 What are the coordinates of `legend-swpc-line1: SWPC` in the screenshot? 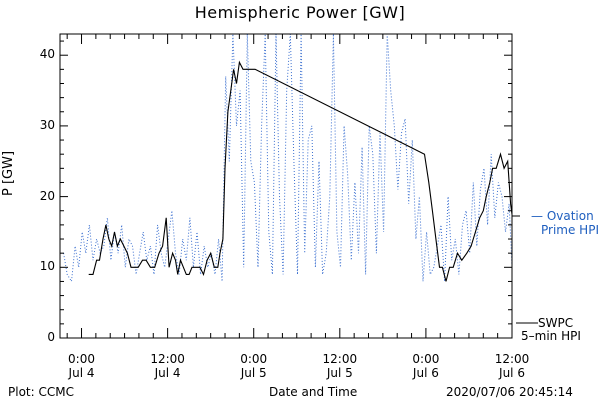 It's located at (556, 323).